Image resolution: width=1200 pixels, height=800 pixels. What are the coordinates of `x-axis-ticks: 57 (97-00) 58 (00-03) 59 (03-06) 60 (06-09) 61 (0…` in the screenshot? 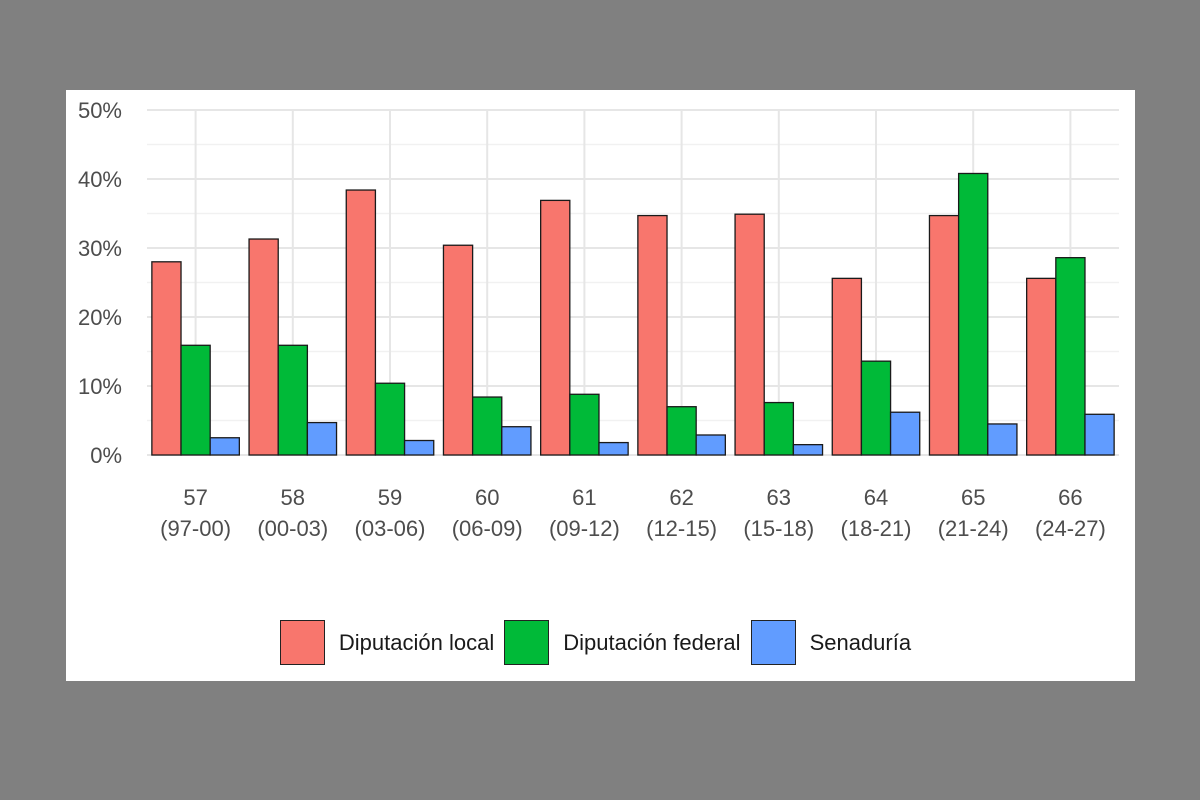 It's located at (633, 513).